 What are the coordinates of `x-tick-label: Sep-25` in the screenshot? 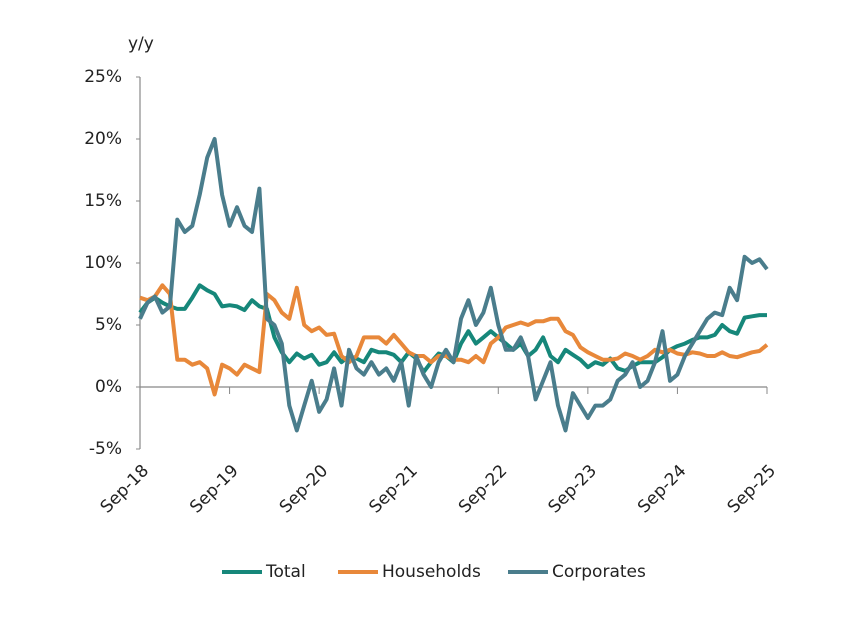 It's located at (752, 489).